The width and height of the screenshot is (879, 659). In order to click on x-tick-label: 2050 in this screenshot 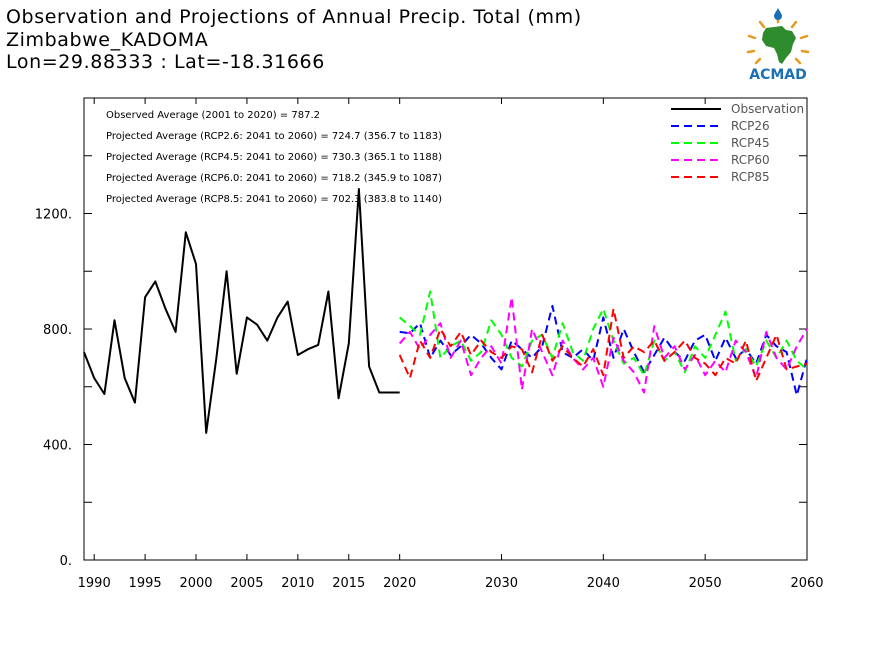, I will do `click(705, 583)`.